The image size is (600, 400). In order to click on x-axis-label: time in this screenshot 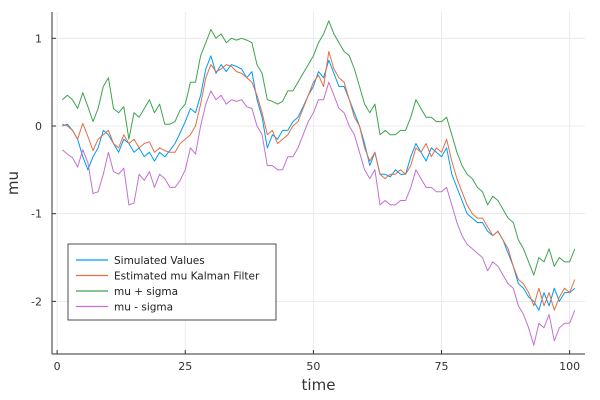, I will do `click(319, 385)`.